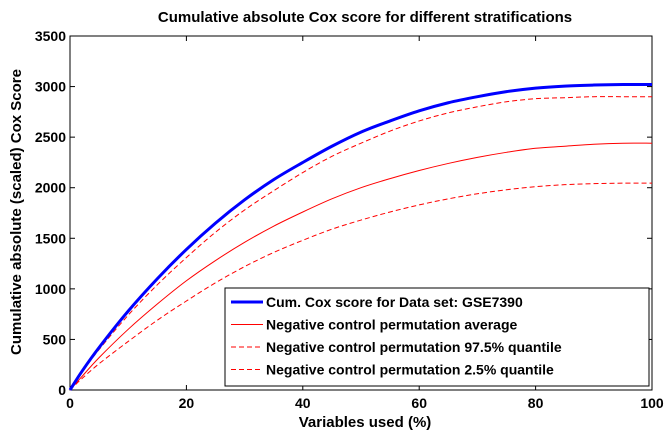 The width and height of the screenshot is (670, 433). I want to click on y-tick-label: 0, so click(62, 390).